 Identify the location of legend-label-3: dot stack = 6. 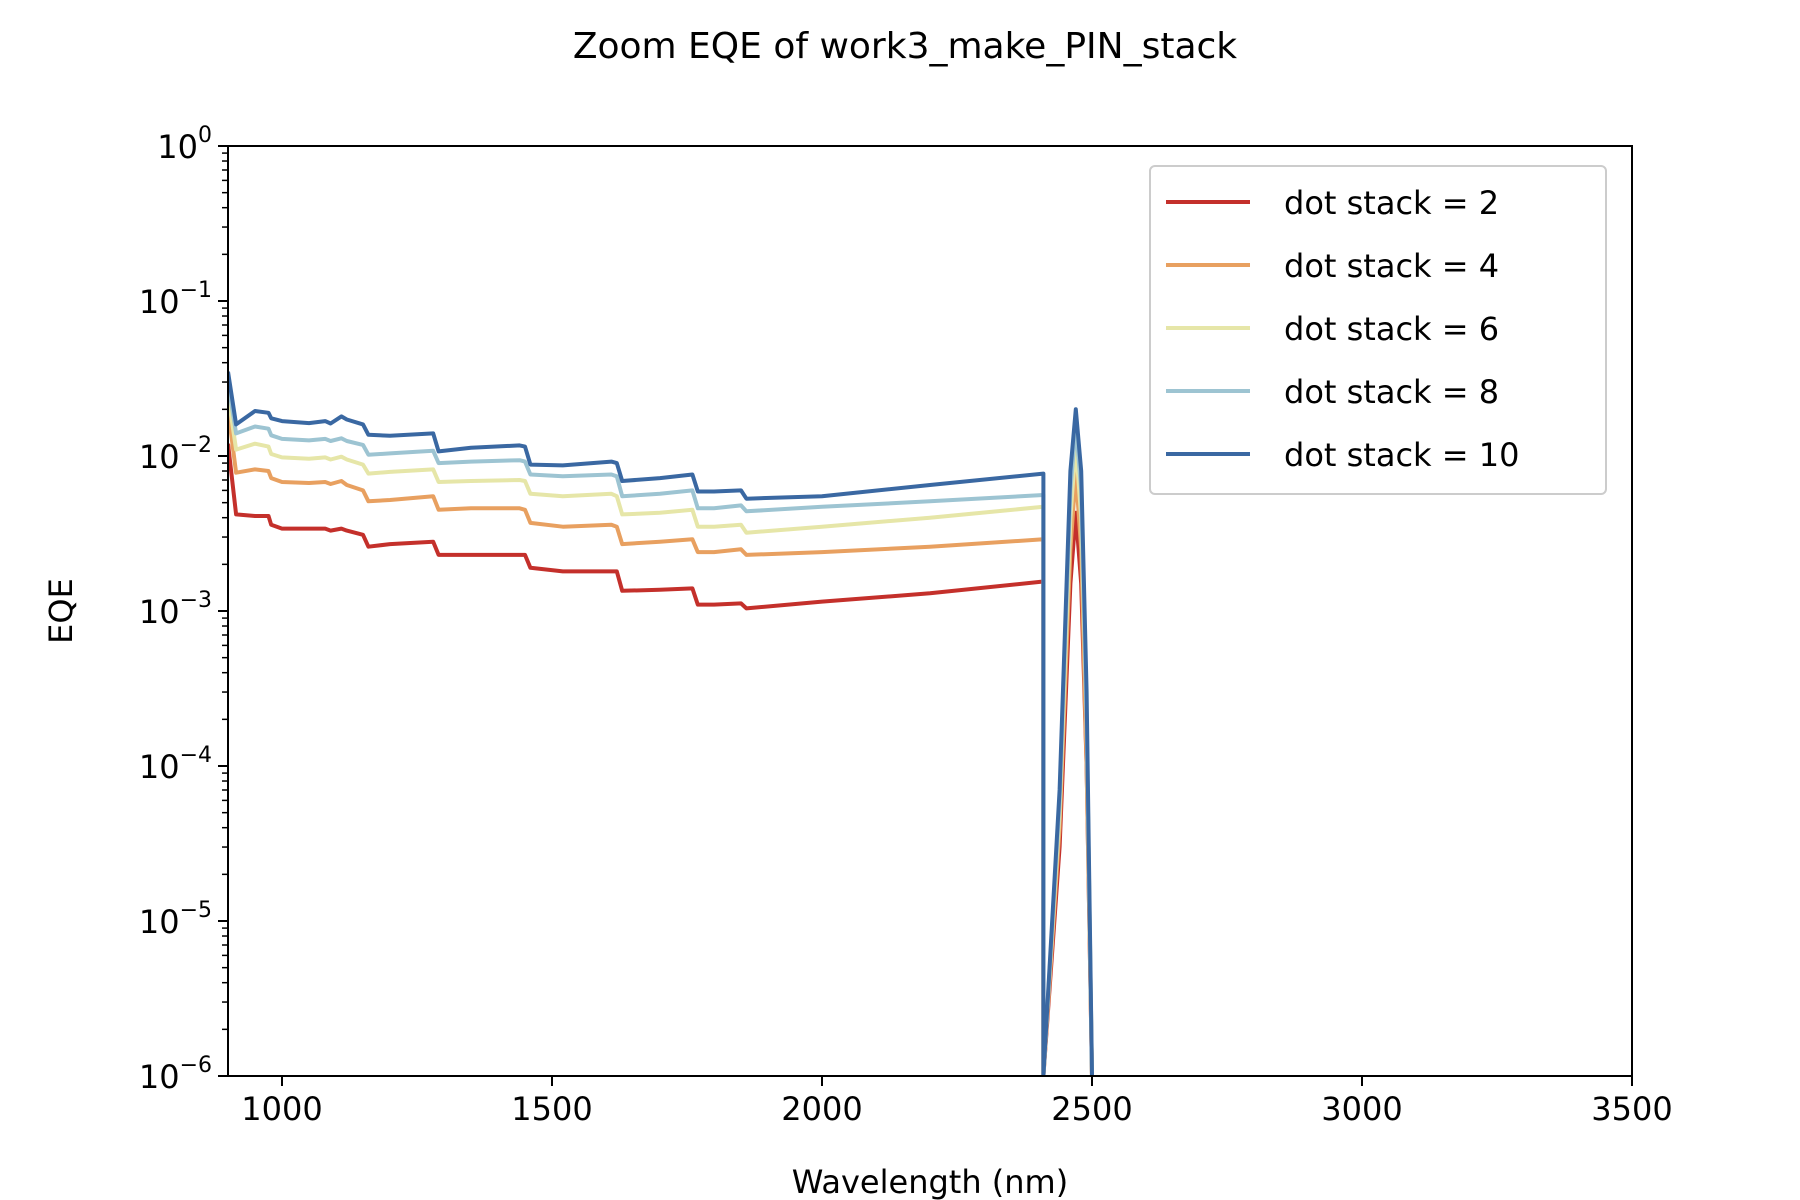
(1391, 329).